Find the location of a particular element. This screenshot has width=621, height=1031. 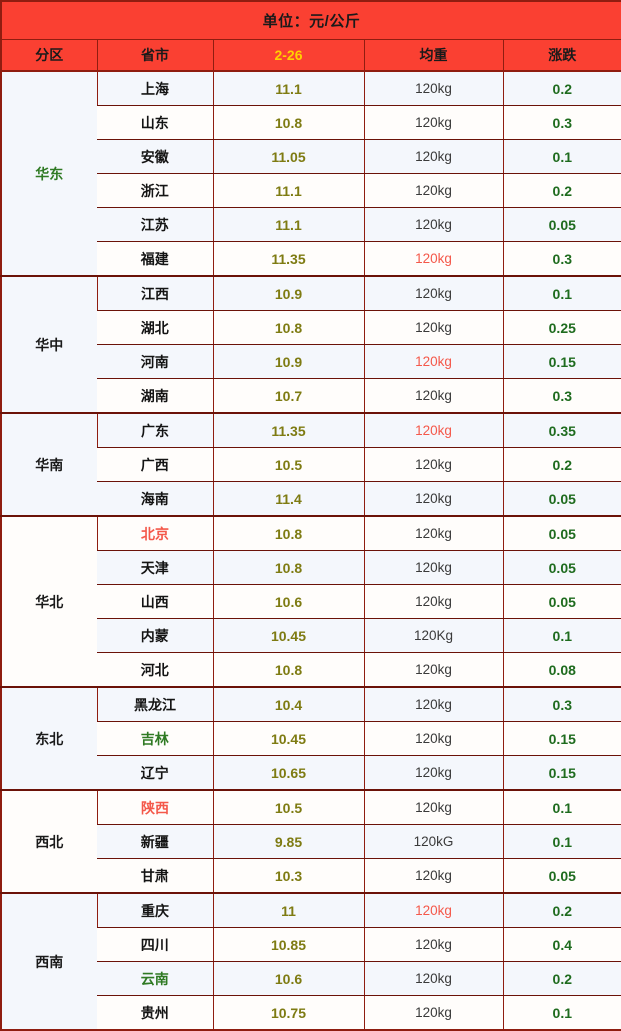

table-row: 广西 10.5 120kg 0.2 is located at coordinates (311, 464).